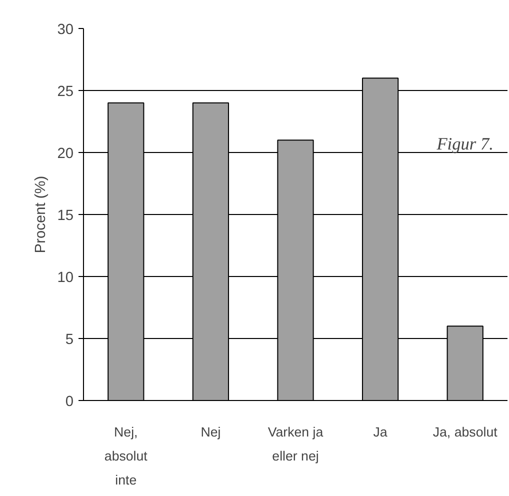 The height and width of the screenshot is (496, 509). I want to click on y-tick-label: 5, so click(69, 340).